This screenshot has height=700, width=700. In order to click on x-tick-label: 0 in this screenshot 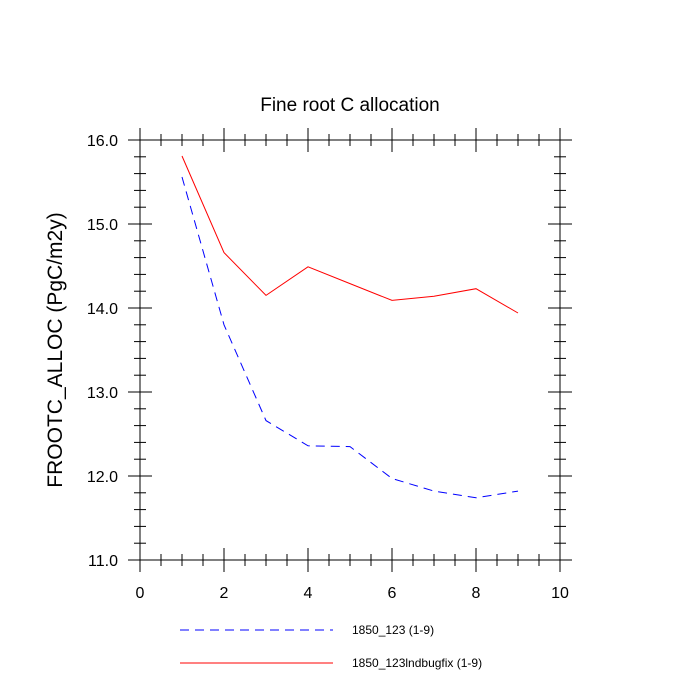, I will do `click(140, 593)`.